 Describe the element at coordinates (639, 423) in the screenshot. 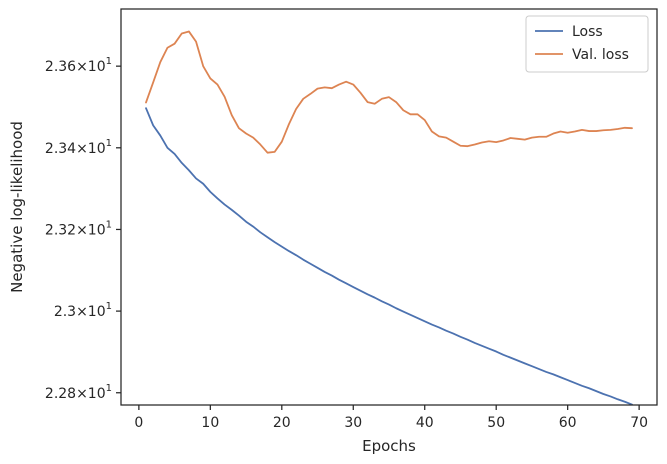

I see `x-tick-label: 70` at that location.